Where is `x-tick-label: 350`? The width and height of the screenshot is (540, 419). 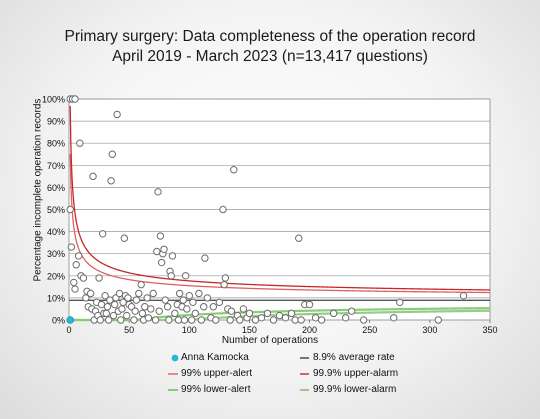 x-tick-label: 350 is located at coordinates (489, 330).